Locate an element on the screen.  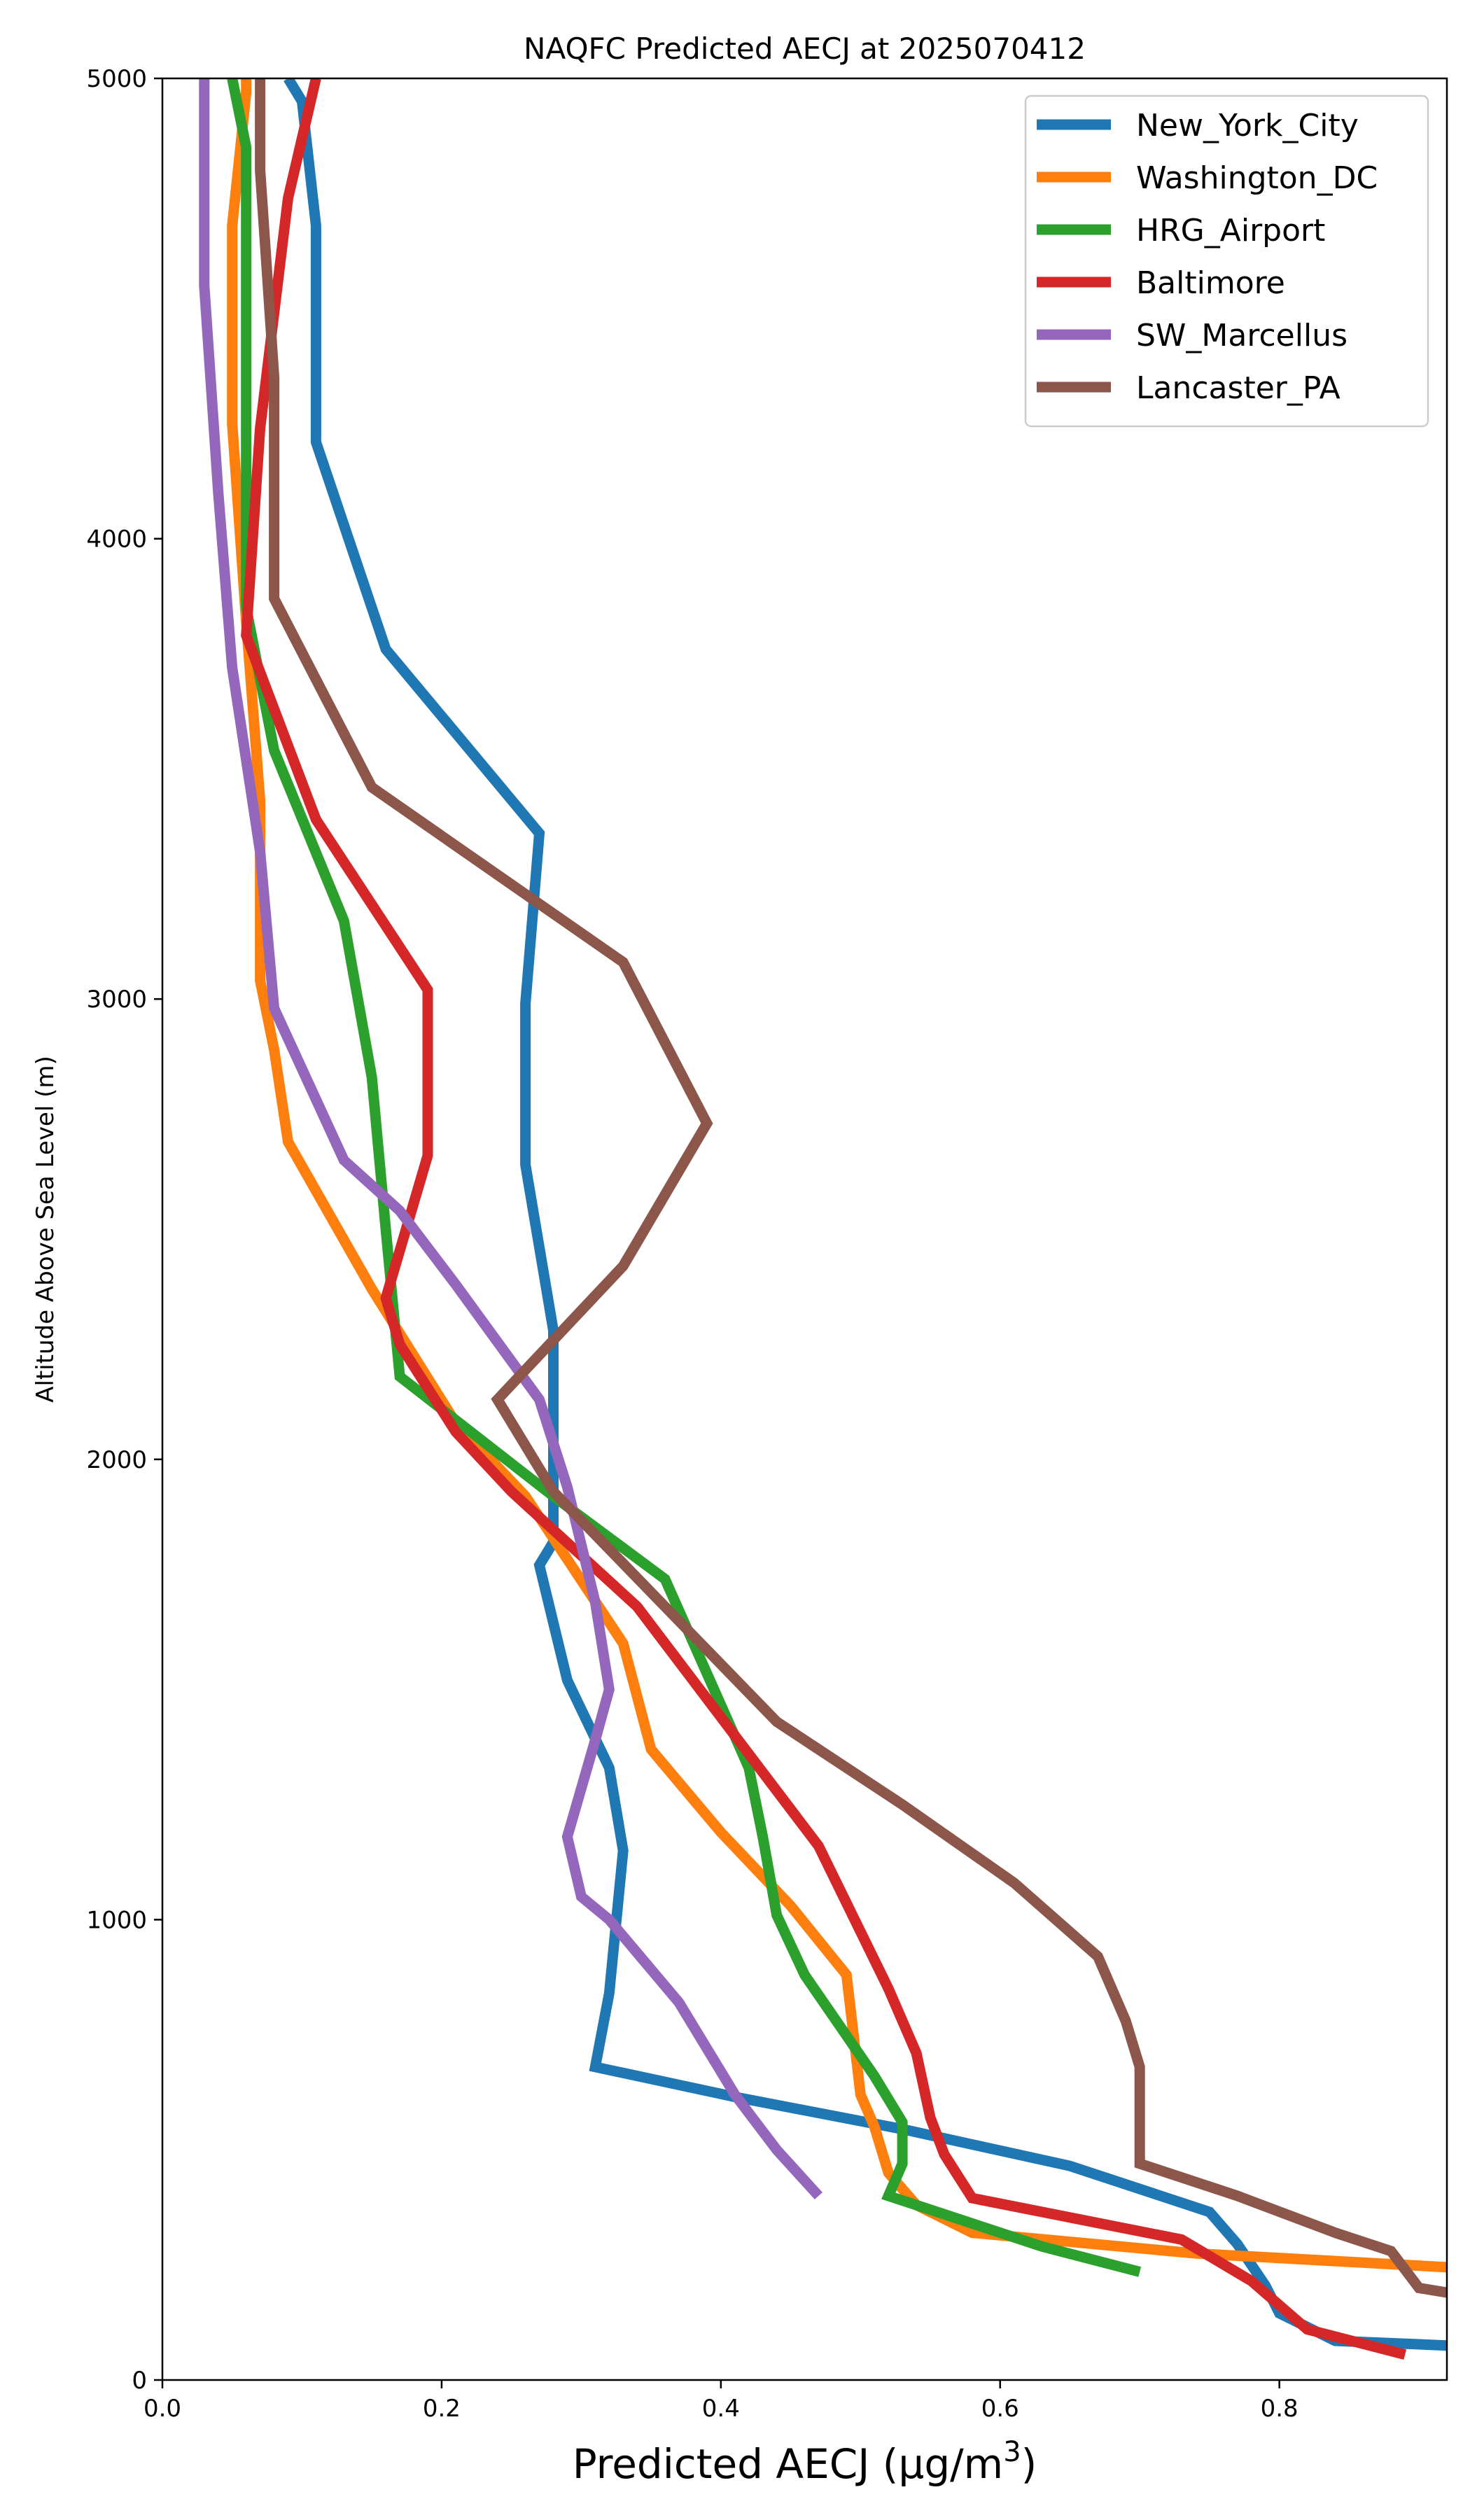
y-tick-label: 3000 is located at coordinates (116, 1000).